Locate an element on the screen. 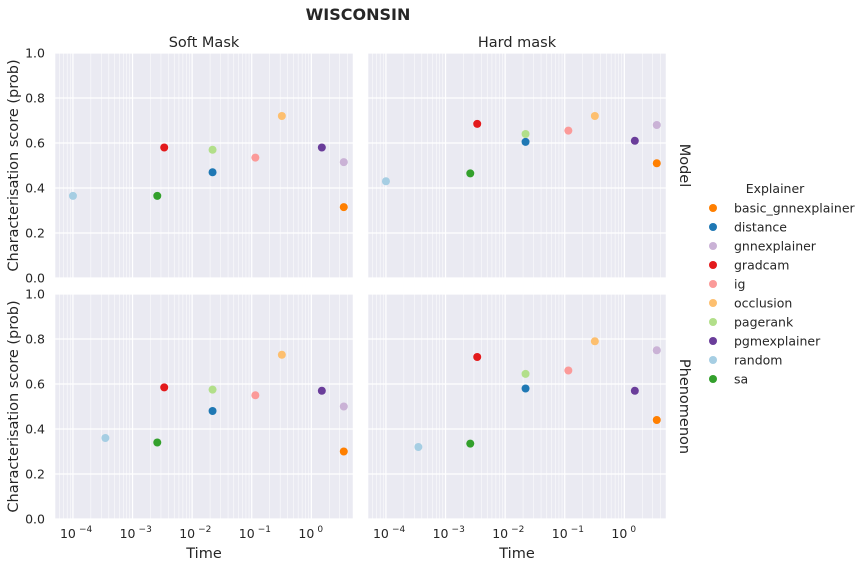 The image size is (861, 573). y-axis-label: Characterisation score (prob) is located at coordinates (14, 406).